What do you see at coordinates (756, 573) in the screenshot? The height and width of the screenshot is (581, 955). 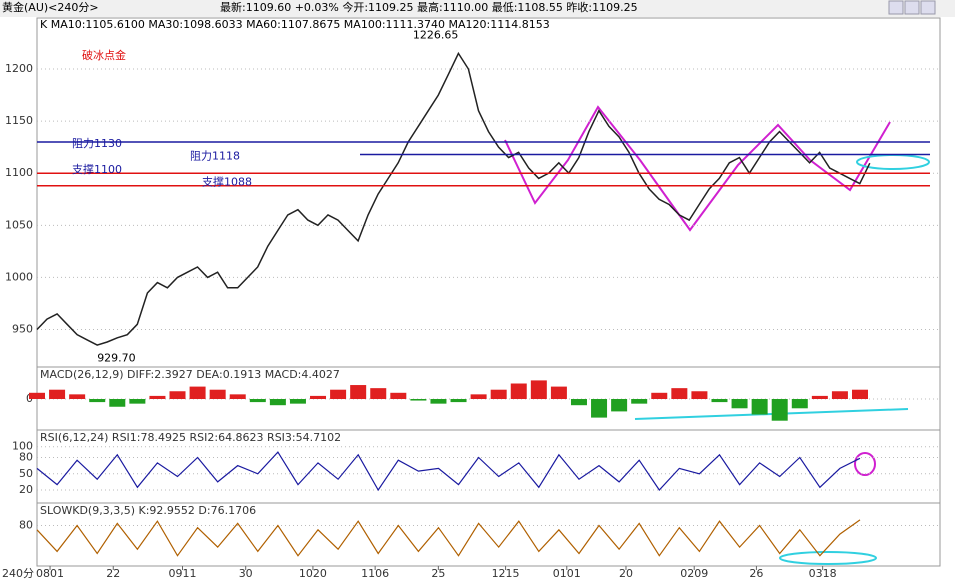 I see `x-tick-label: 26` at bounding box center [756, 573].